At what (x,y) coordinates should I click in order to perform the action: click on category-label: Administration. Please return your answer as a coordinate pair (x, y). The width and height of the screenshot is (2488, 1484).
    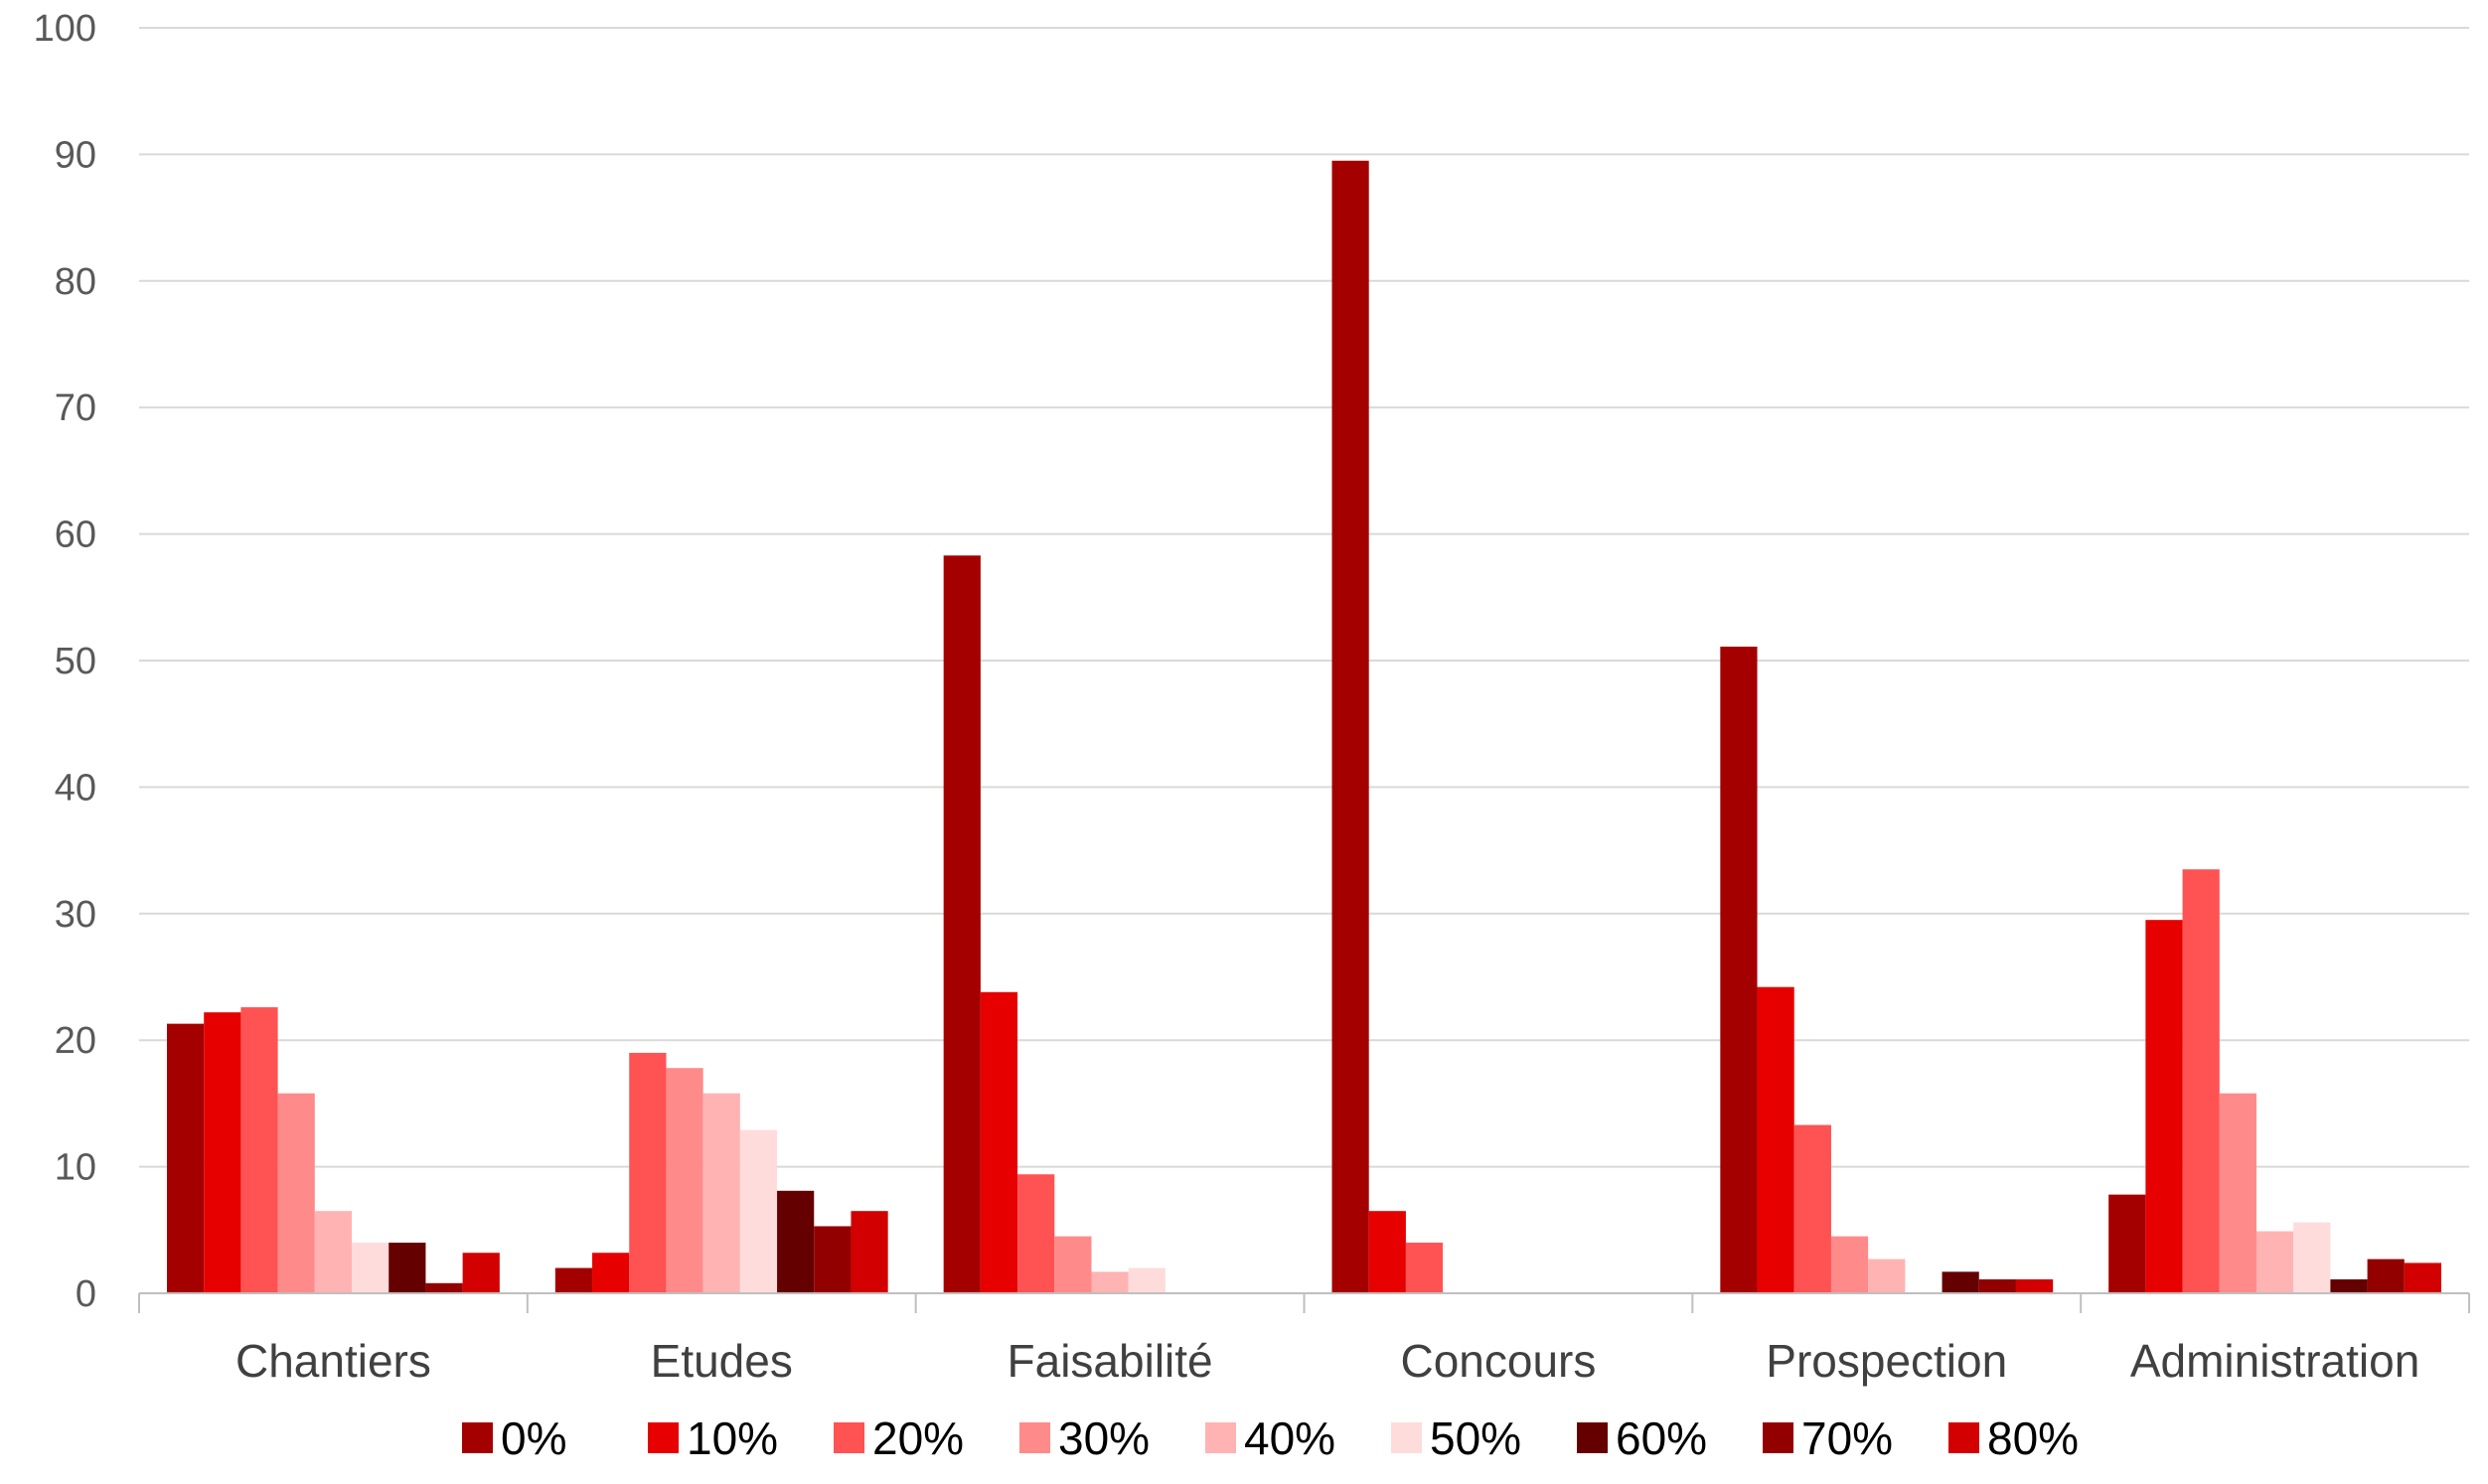
    Looking at the image, I should click on (2274, 1361).